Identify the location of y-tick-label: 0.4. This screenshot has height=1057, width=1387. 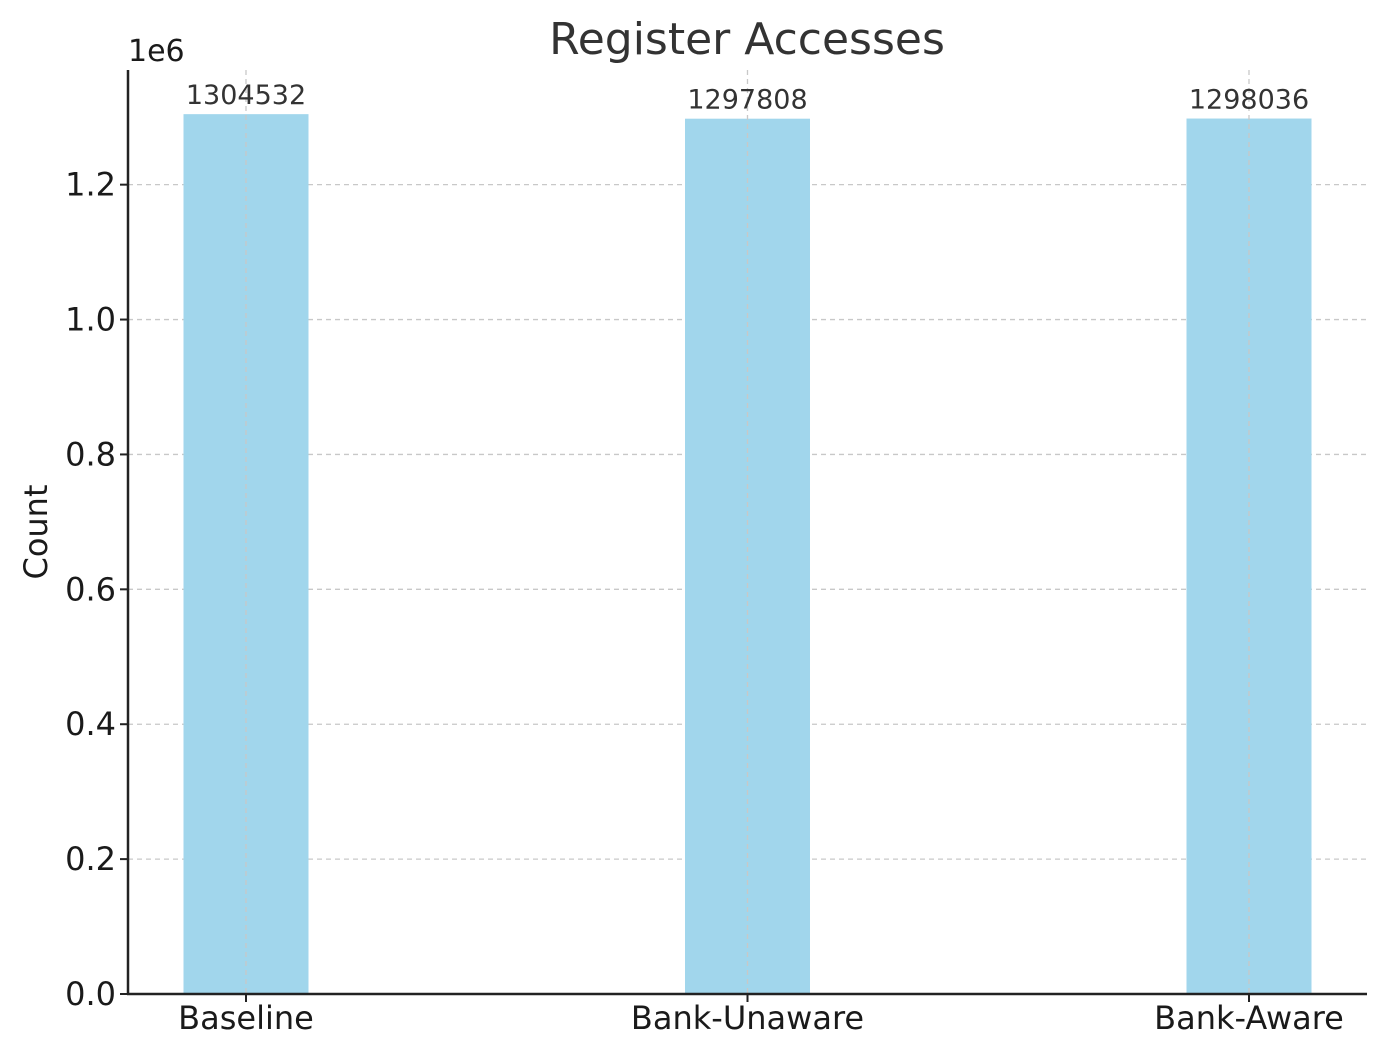
(90, 724).